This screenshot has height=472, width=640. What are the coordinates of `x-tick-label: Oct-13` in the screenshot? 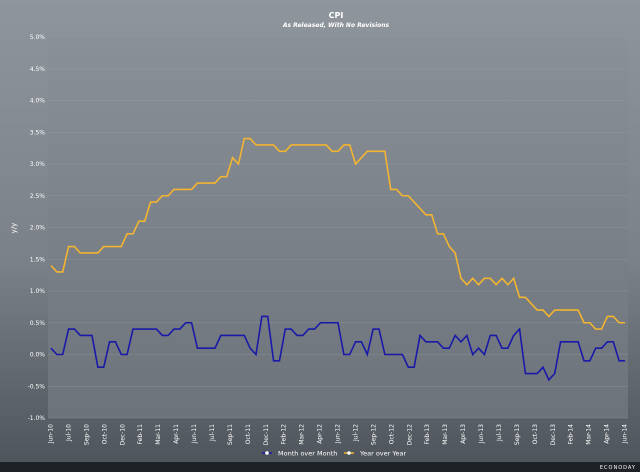 It's located at (535, 434).